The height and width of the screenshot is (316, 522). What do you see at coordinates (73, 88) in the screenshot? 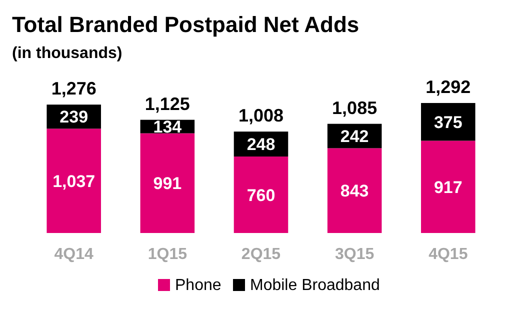
I see `total-label: 1,276` at bounding box center [73, 88].